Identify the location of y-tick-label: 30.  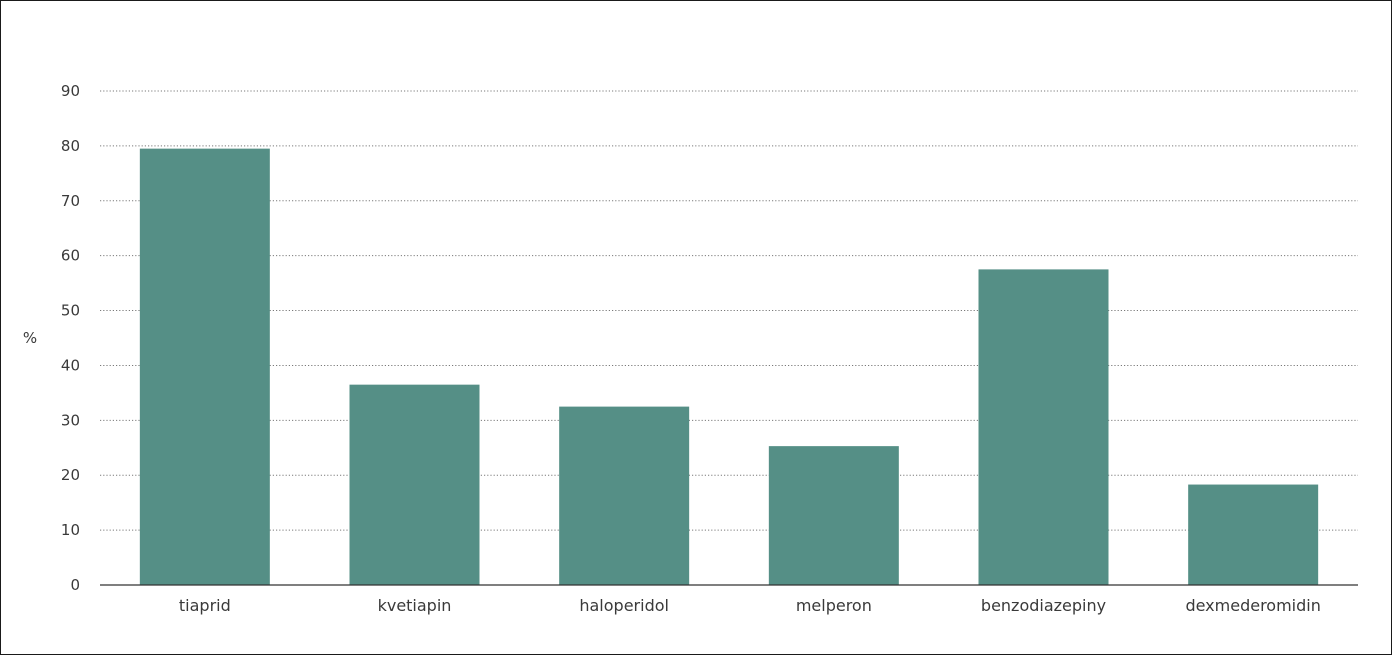
(70, 420).